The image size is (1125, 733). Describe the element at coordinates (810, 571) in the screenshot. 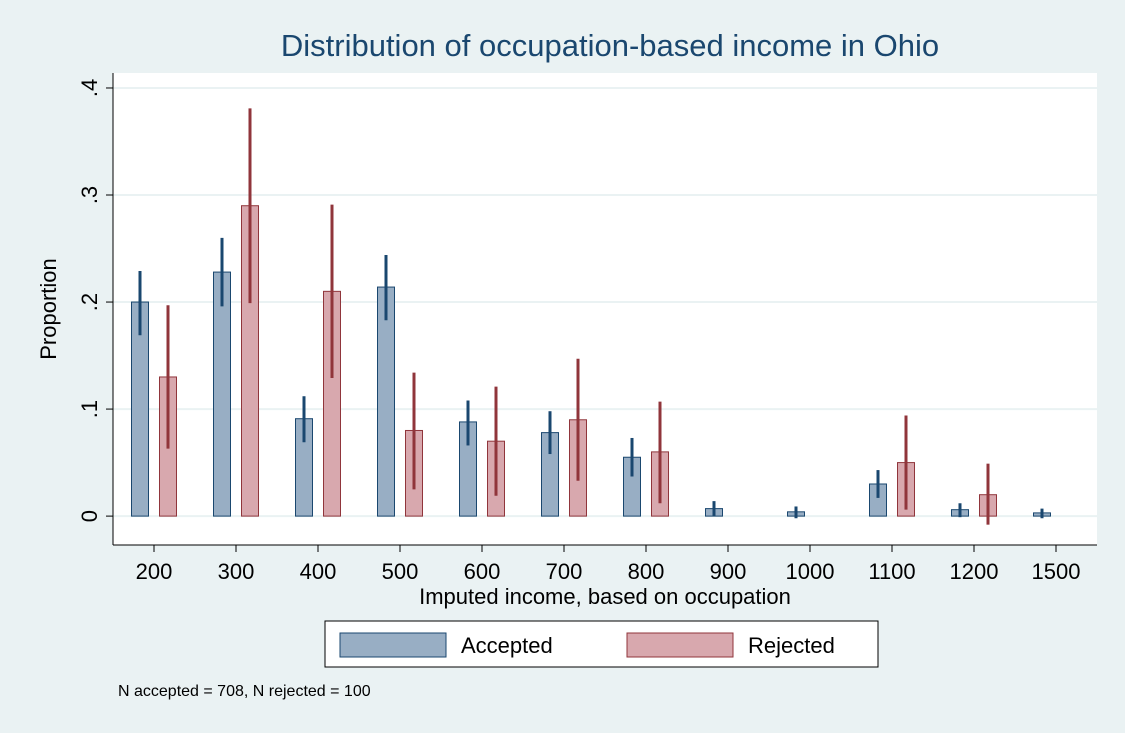

I see `x-tick-label: 1000` at that location.